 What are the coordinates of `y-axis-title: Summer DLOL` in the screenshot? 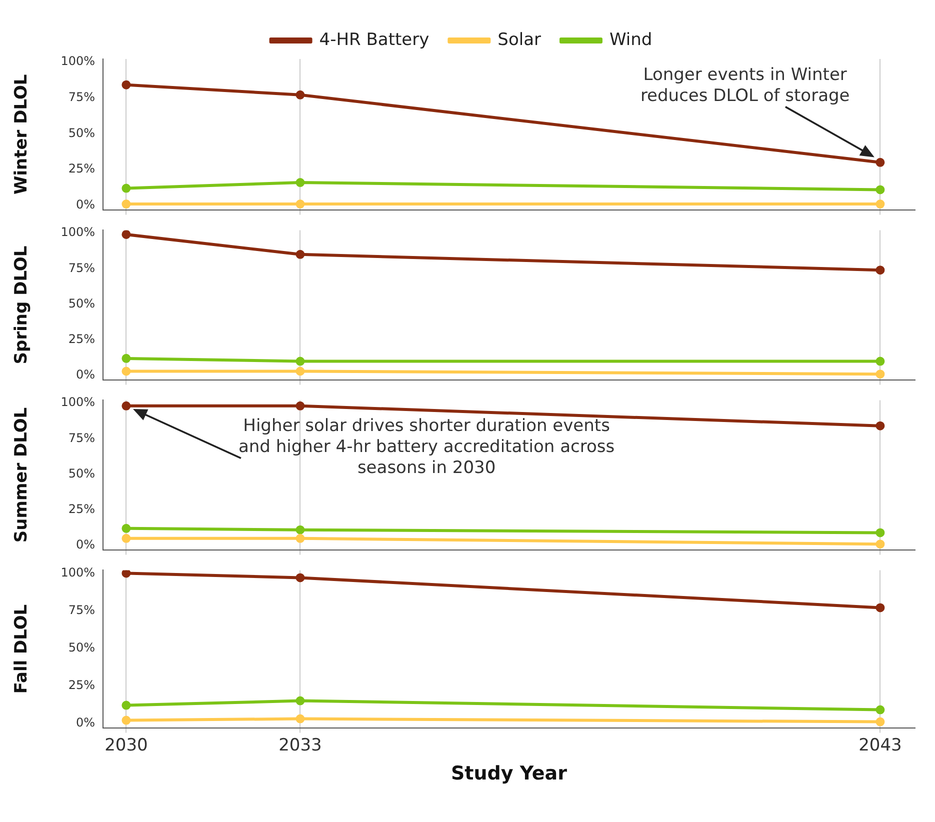 It's located at (22, 475).